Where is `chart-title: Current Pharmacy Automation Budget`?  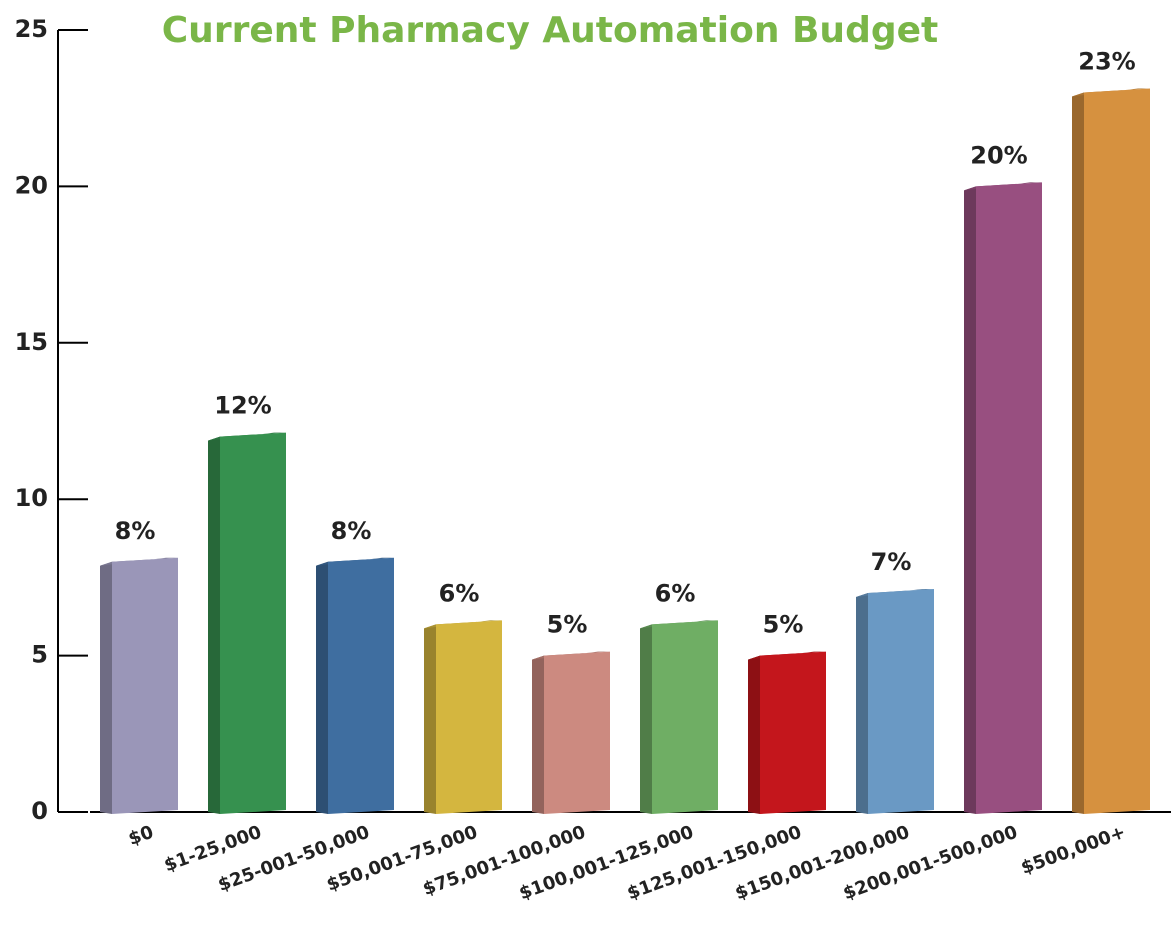
chart-title: Current Pharmacy Automation Budget is located at coordinates (550, 30).